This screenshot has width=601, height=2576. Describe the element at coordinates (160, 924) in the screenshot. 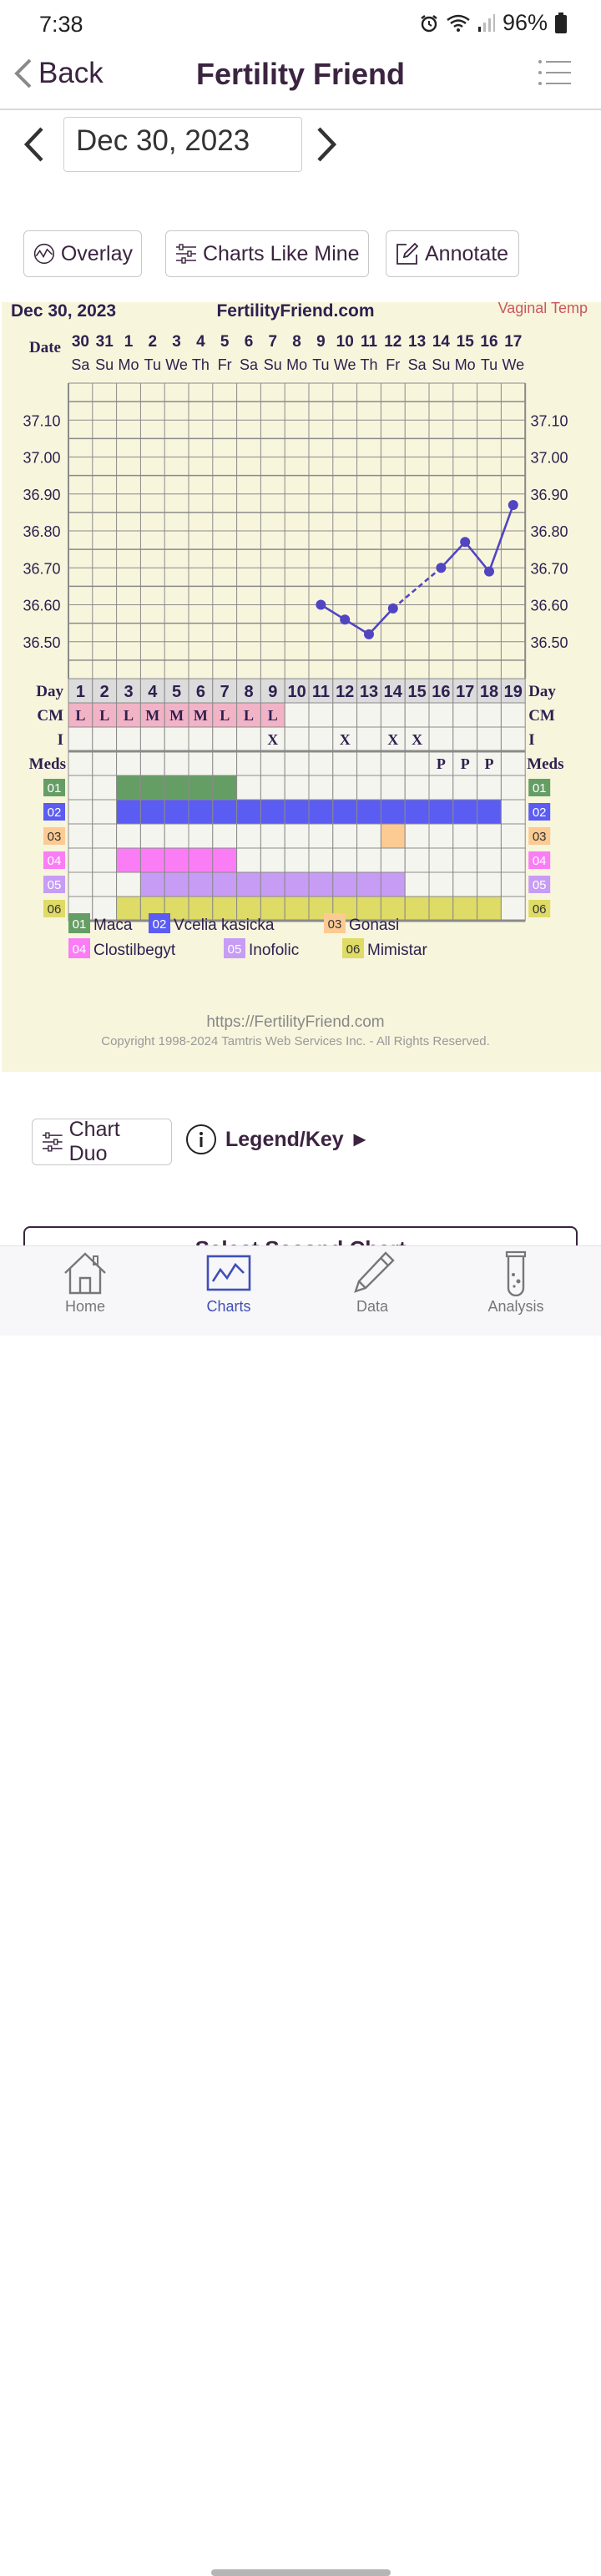

I see `med-legend-code: 02` at that location.